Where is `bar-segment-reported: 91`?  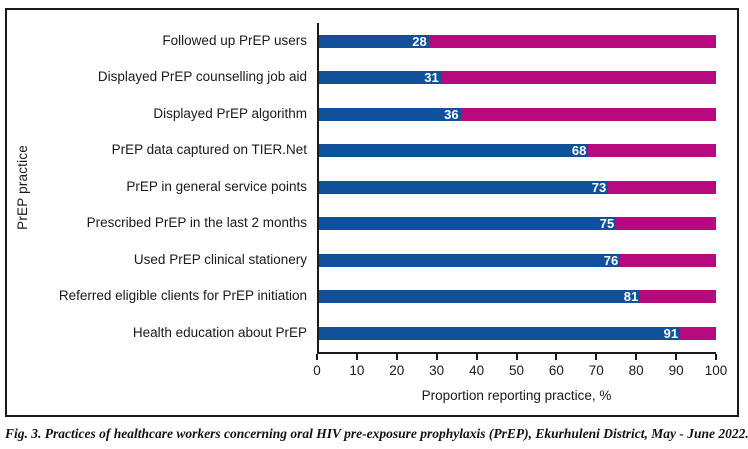 bar-segment-reported: 91 is located at coordinates (499, 333).